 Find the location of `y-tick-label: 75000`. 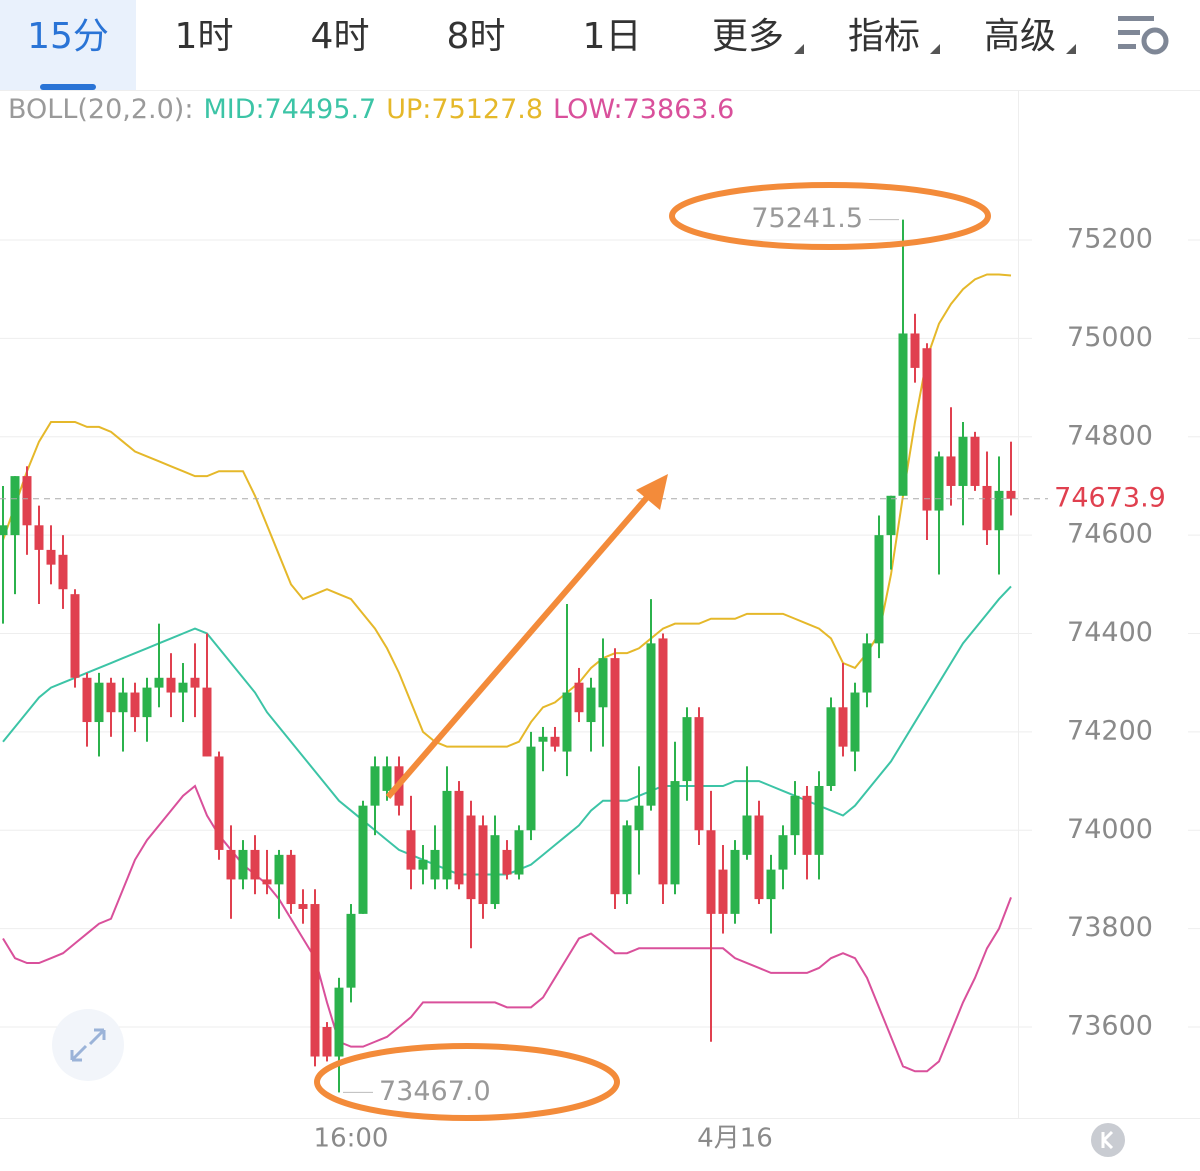

y-tick-label: 75000 is located at coordinates (1110, 337).